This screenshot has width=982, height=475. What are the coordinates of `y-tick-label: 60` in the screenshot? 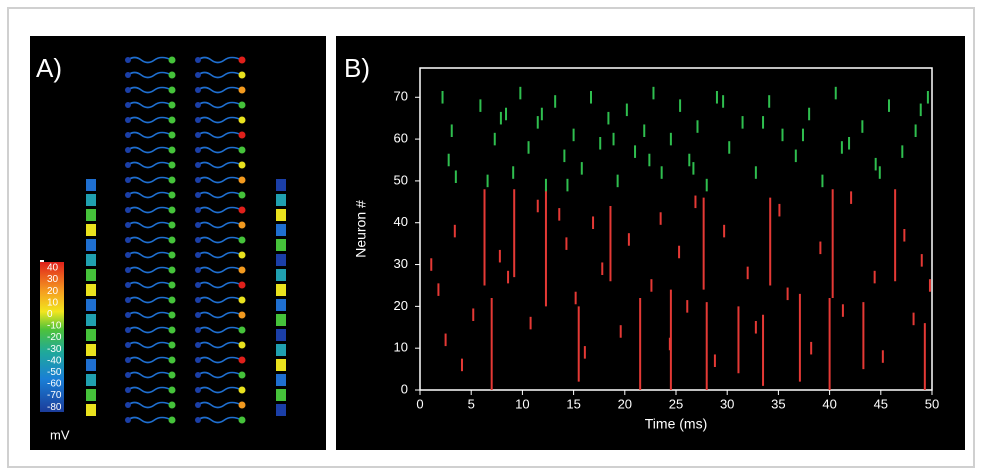 It's located at (401, 138).